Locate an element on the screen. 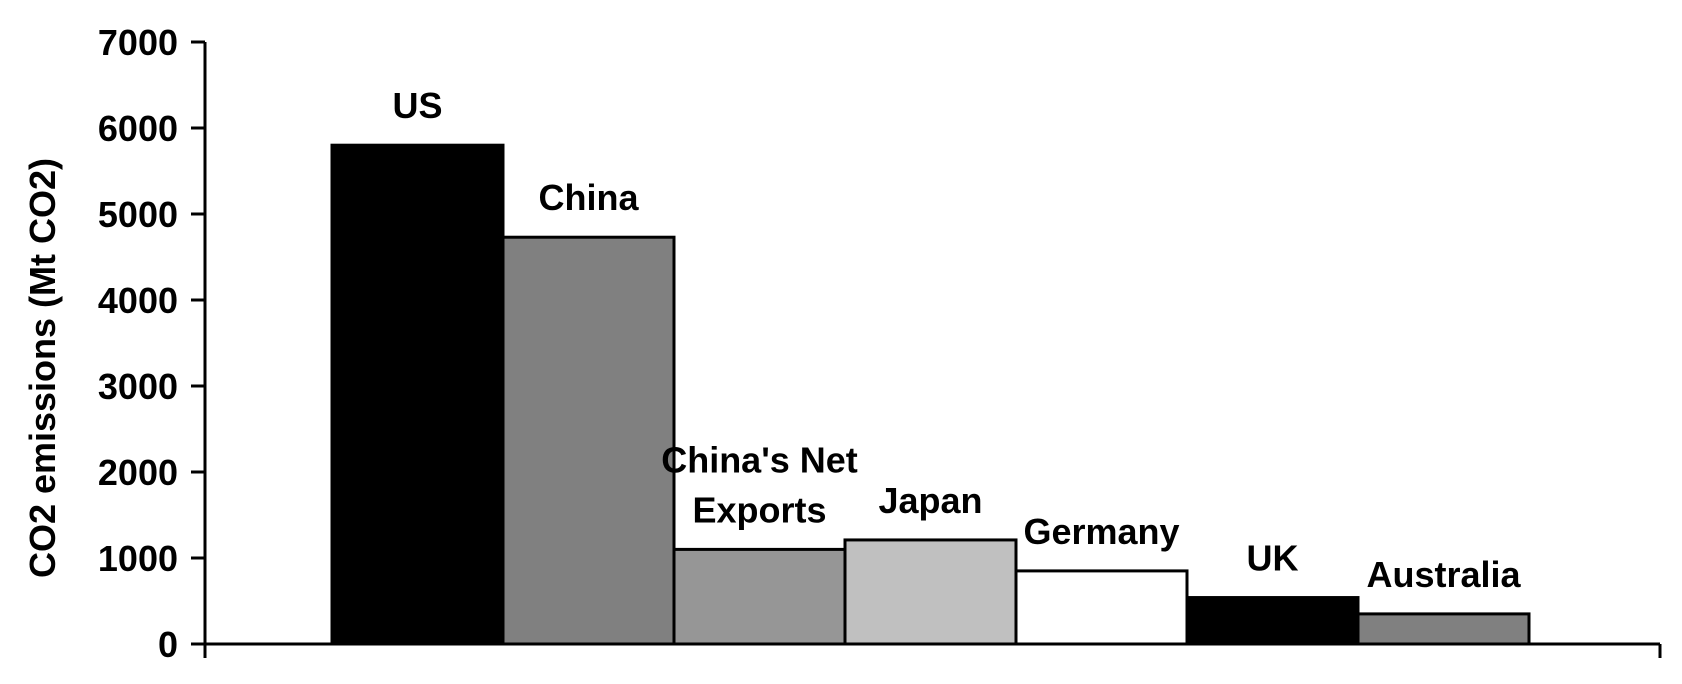 The height and width of the screenshot is (684, 1682). bar-label-line: US is located at coordinates (417, 105).